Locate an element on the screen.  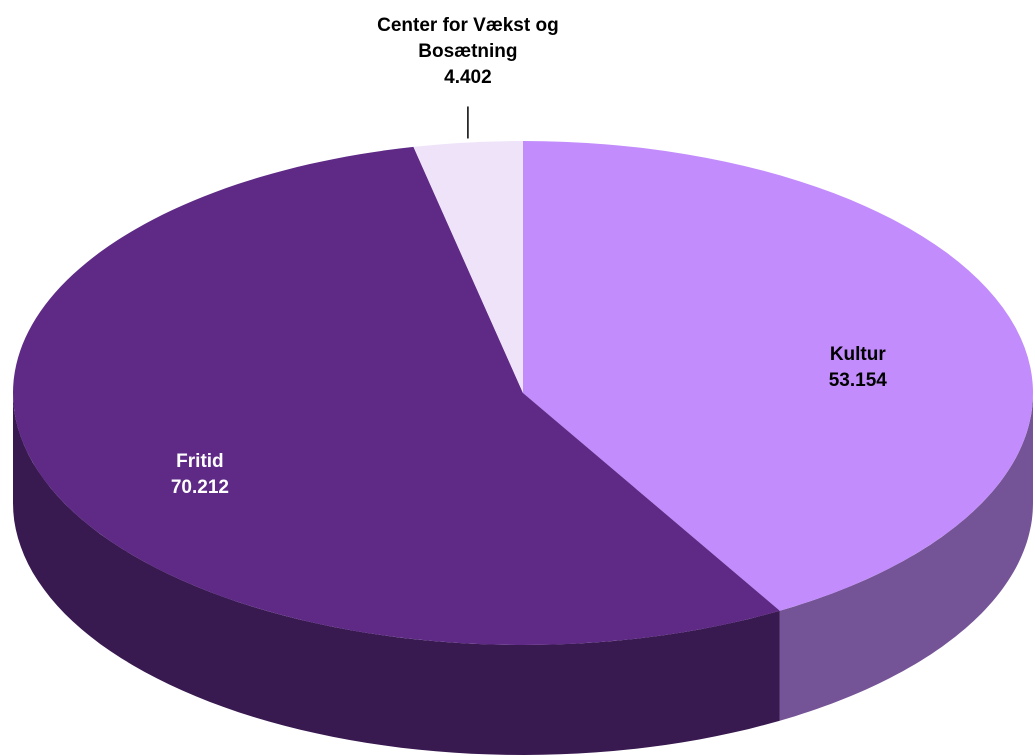
category-label: Center for Vækst og Bosætning is located at coordinates (468, 39).